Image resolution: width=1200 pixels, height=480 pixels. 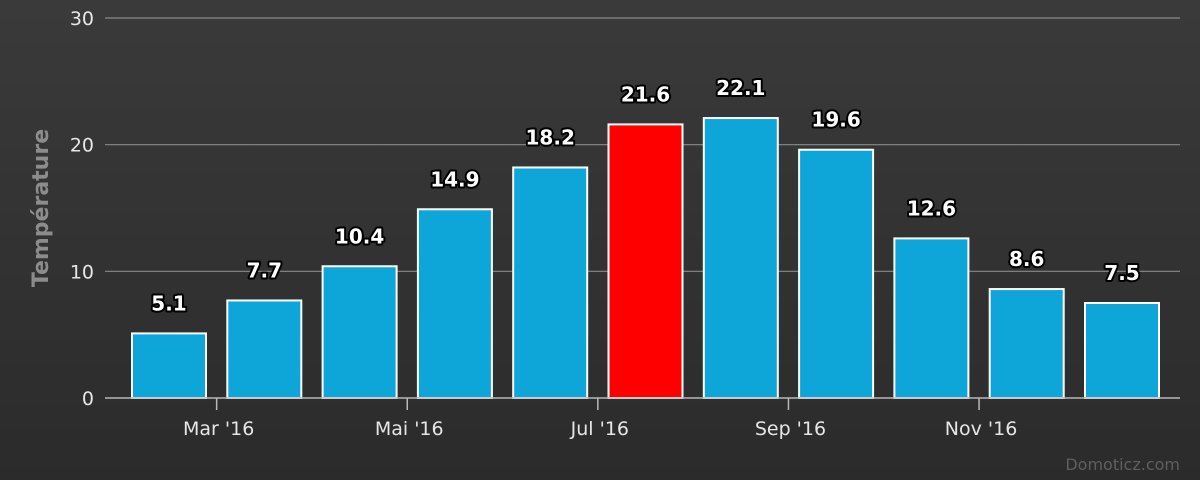 I want to click on y-tick-label-30: 30, so click(x=82, y=19).